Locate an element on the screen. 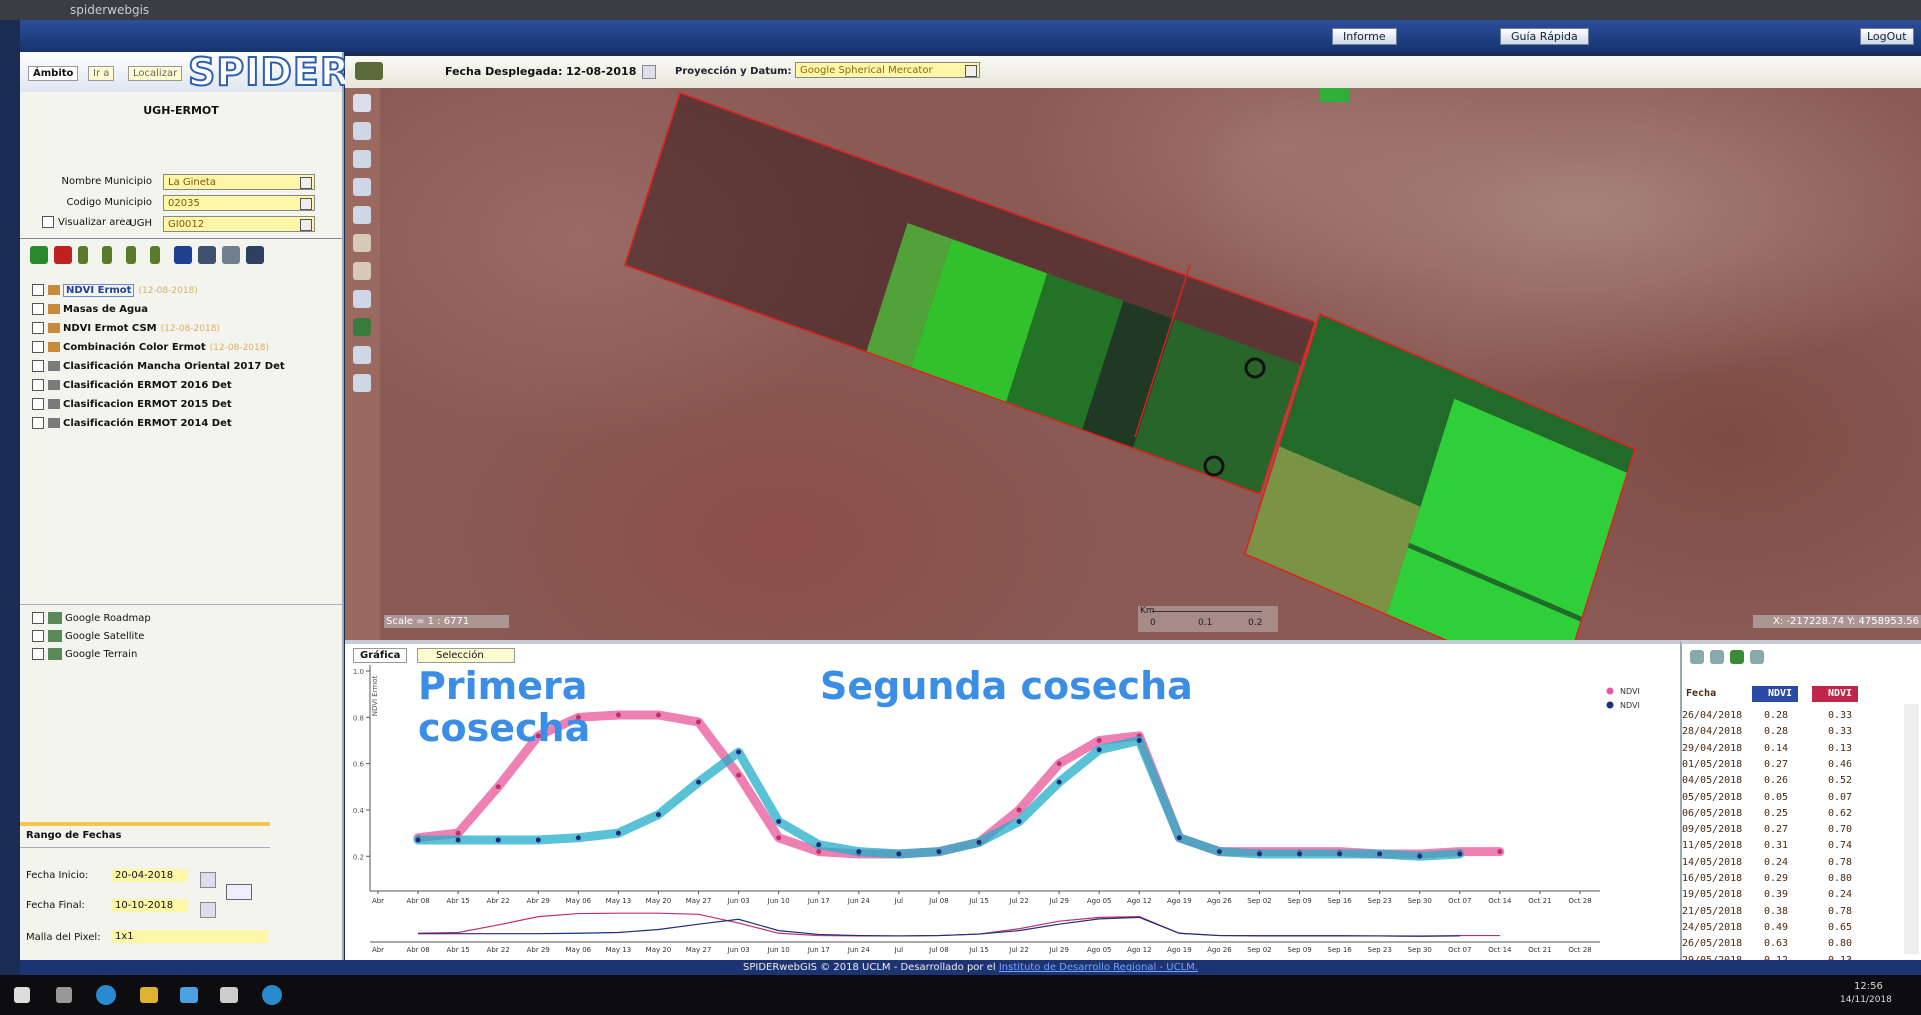  point-marker is located at coordinates (1214, 466).